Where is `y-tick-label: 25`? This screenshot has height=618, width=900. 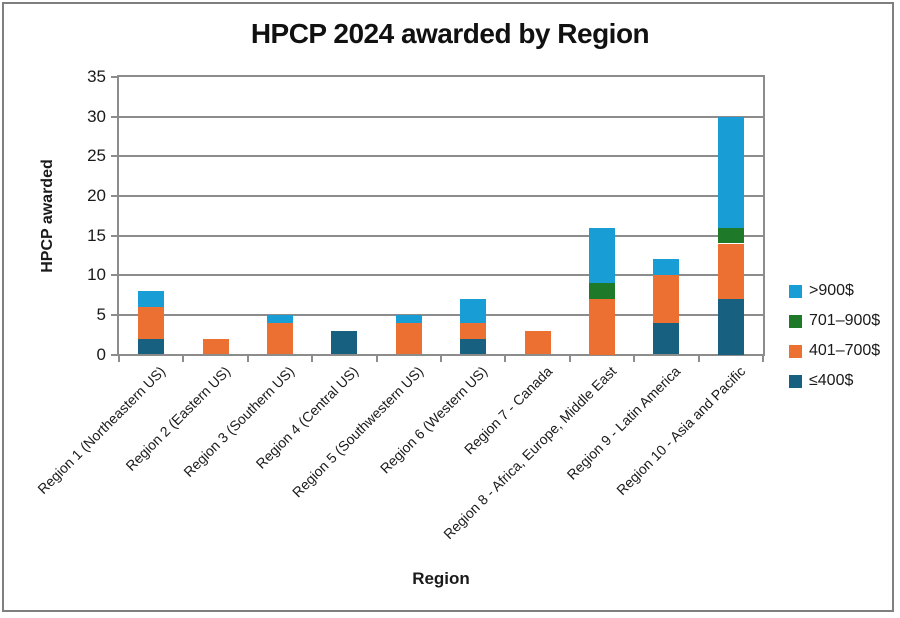 y-tick-label: 25 is located at coordinates (96, 156).